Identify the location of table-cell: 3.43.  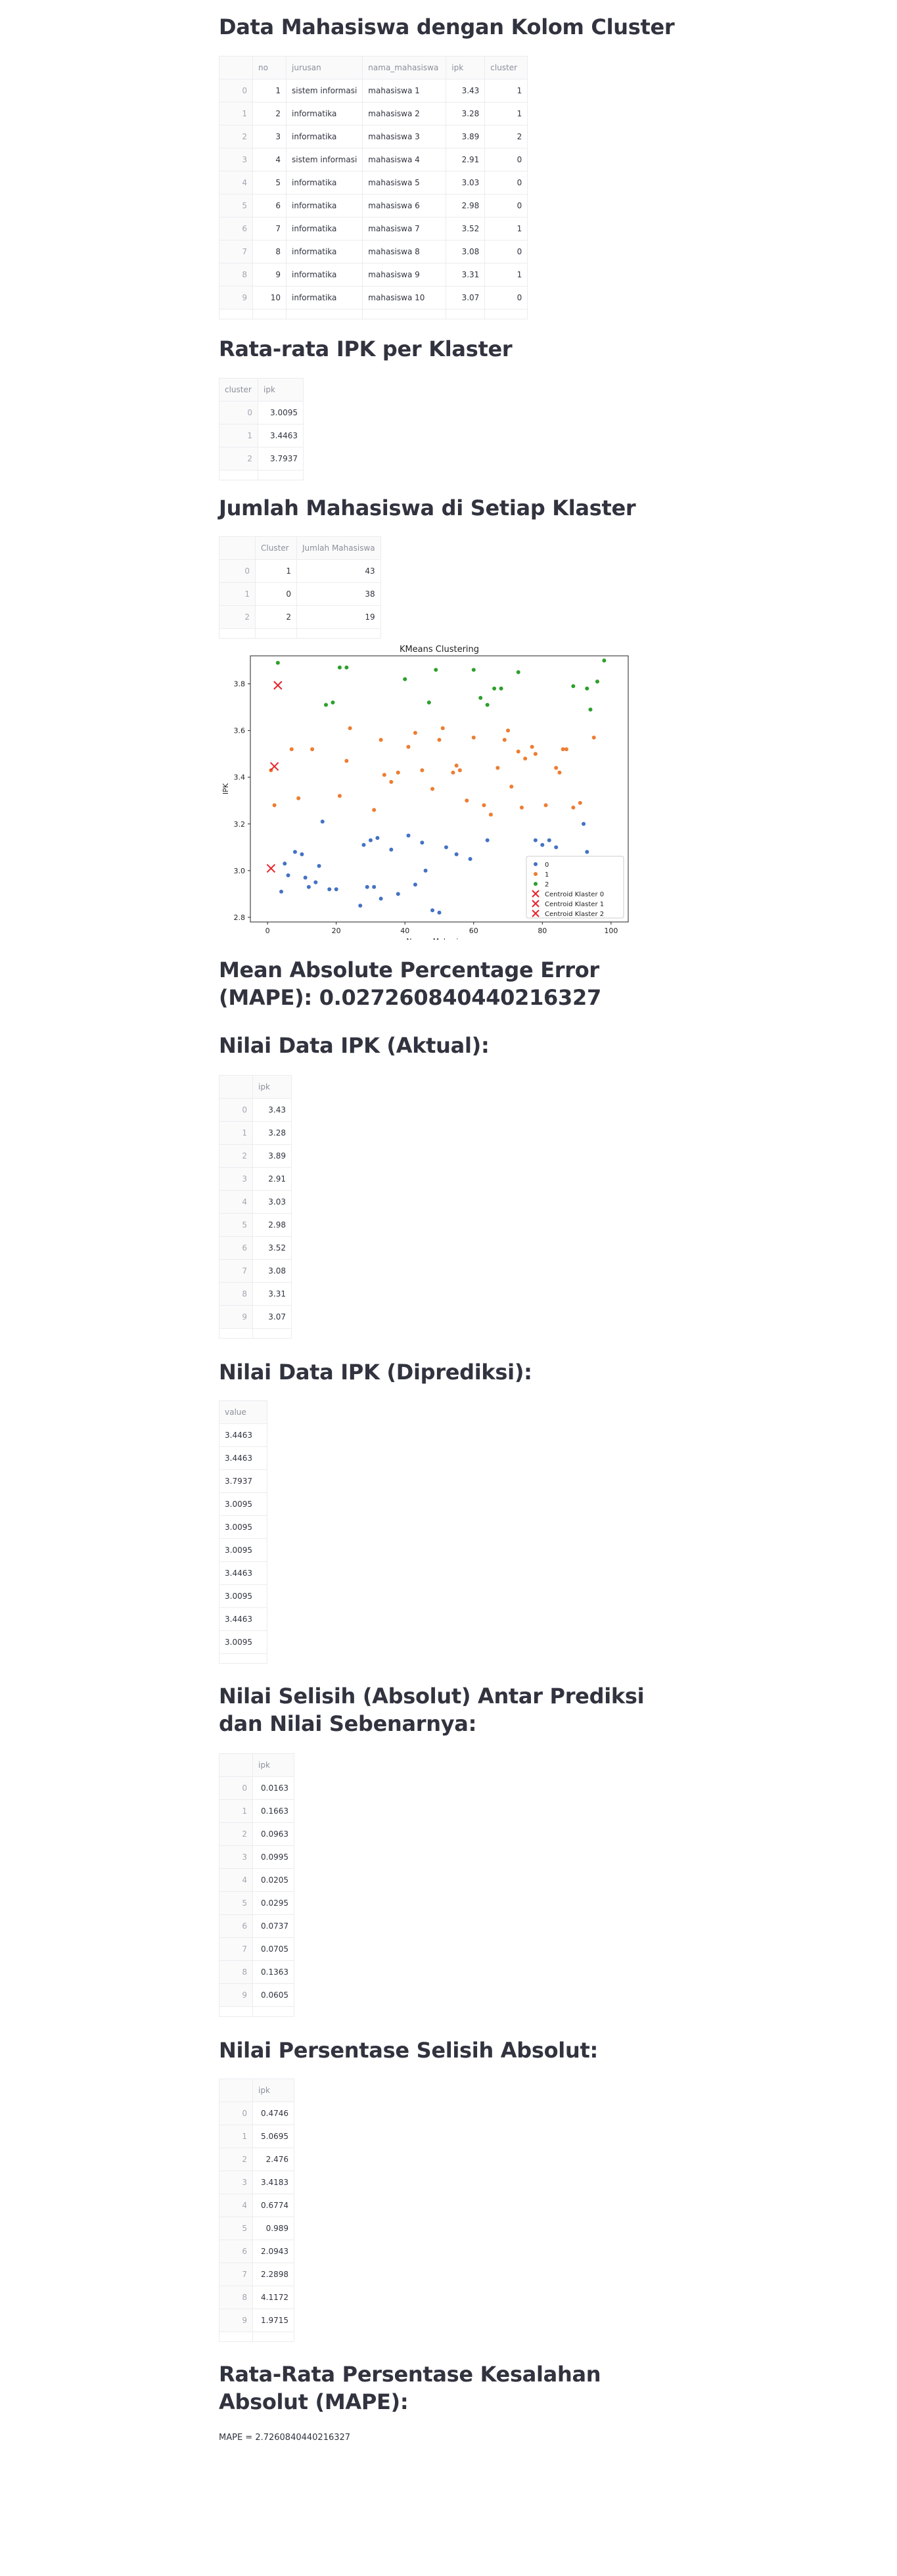
(272, 1110).